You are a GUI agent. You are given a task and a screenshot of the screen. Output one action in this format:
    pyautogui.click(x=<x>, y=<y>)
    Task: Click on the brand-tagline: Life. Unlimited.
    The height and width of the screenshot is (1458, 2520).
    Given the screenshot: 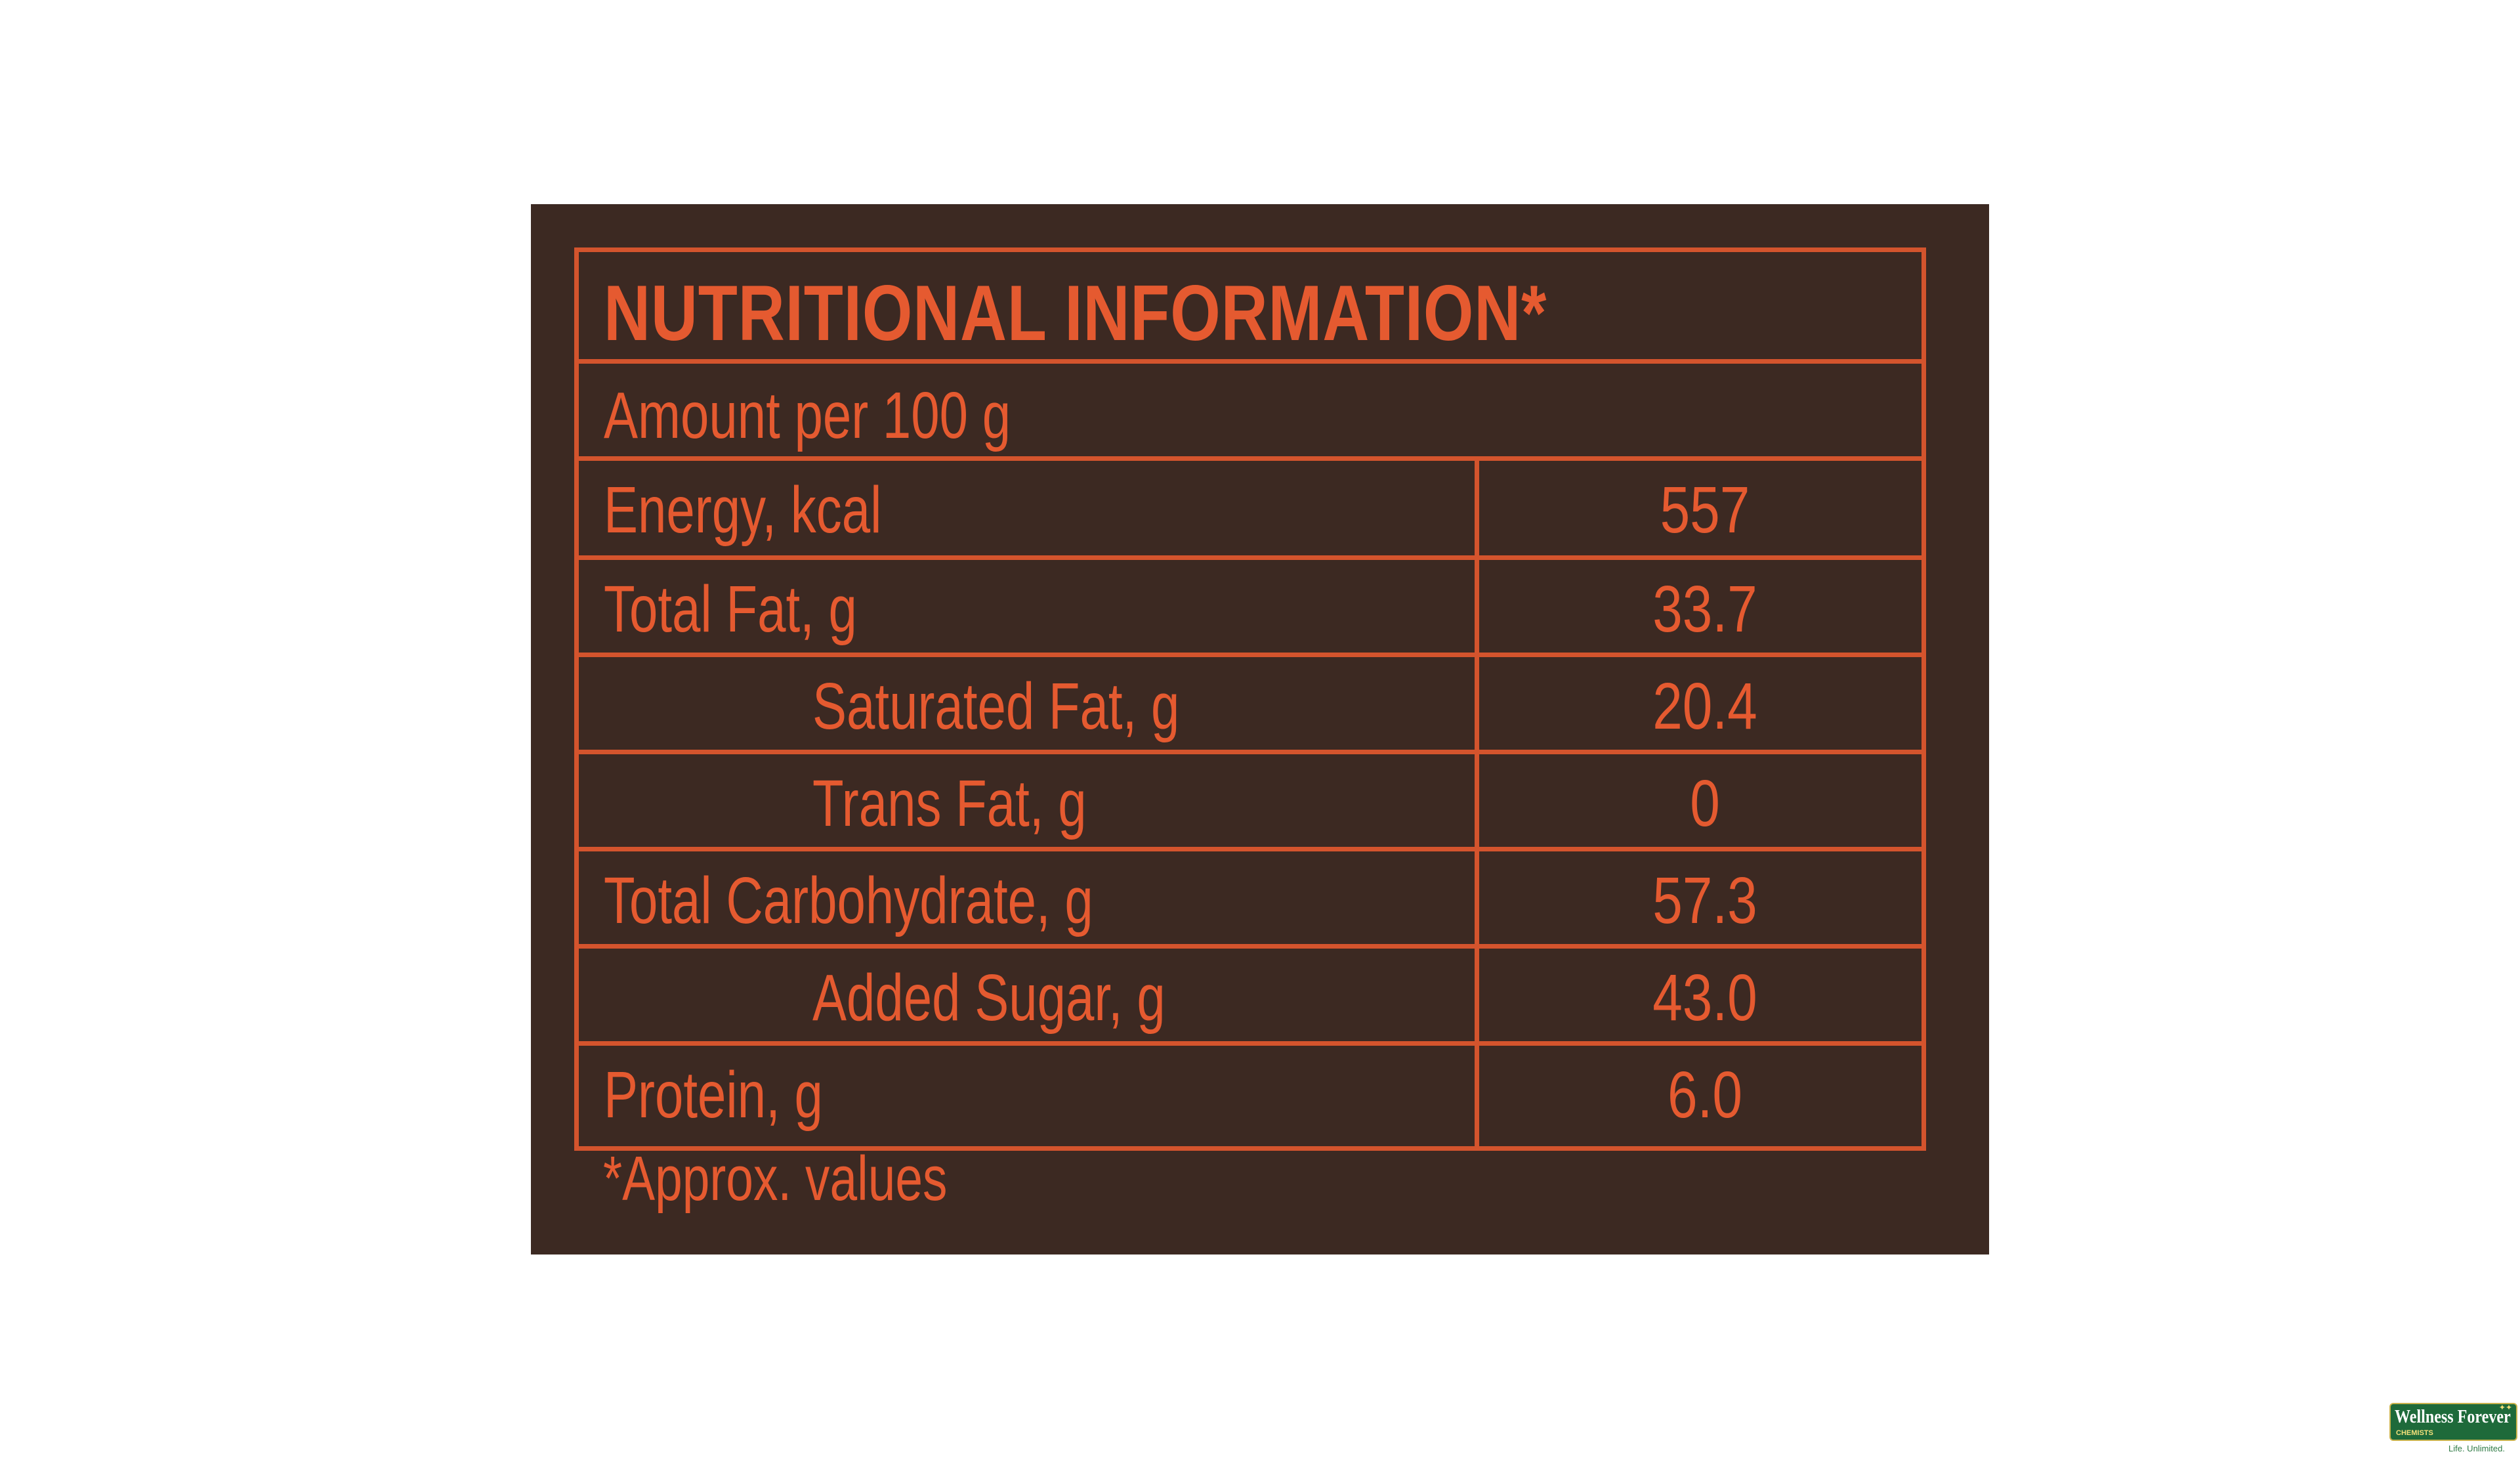 What is the action you would take?
    pyautogui.click(x=2476, y=1448)
    